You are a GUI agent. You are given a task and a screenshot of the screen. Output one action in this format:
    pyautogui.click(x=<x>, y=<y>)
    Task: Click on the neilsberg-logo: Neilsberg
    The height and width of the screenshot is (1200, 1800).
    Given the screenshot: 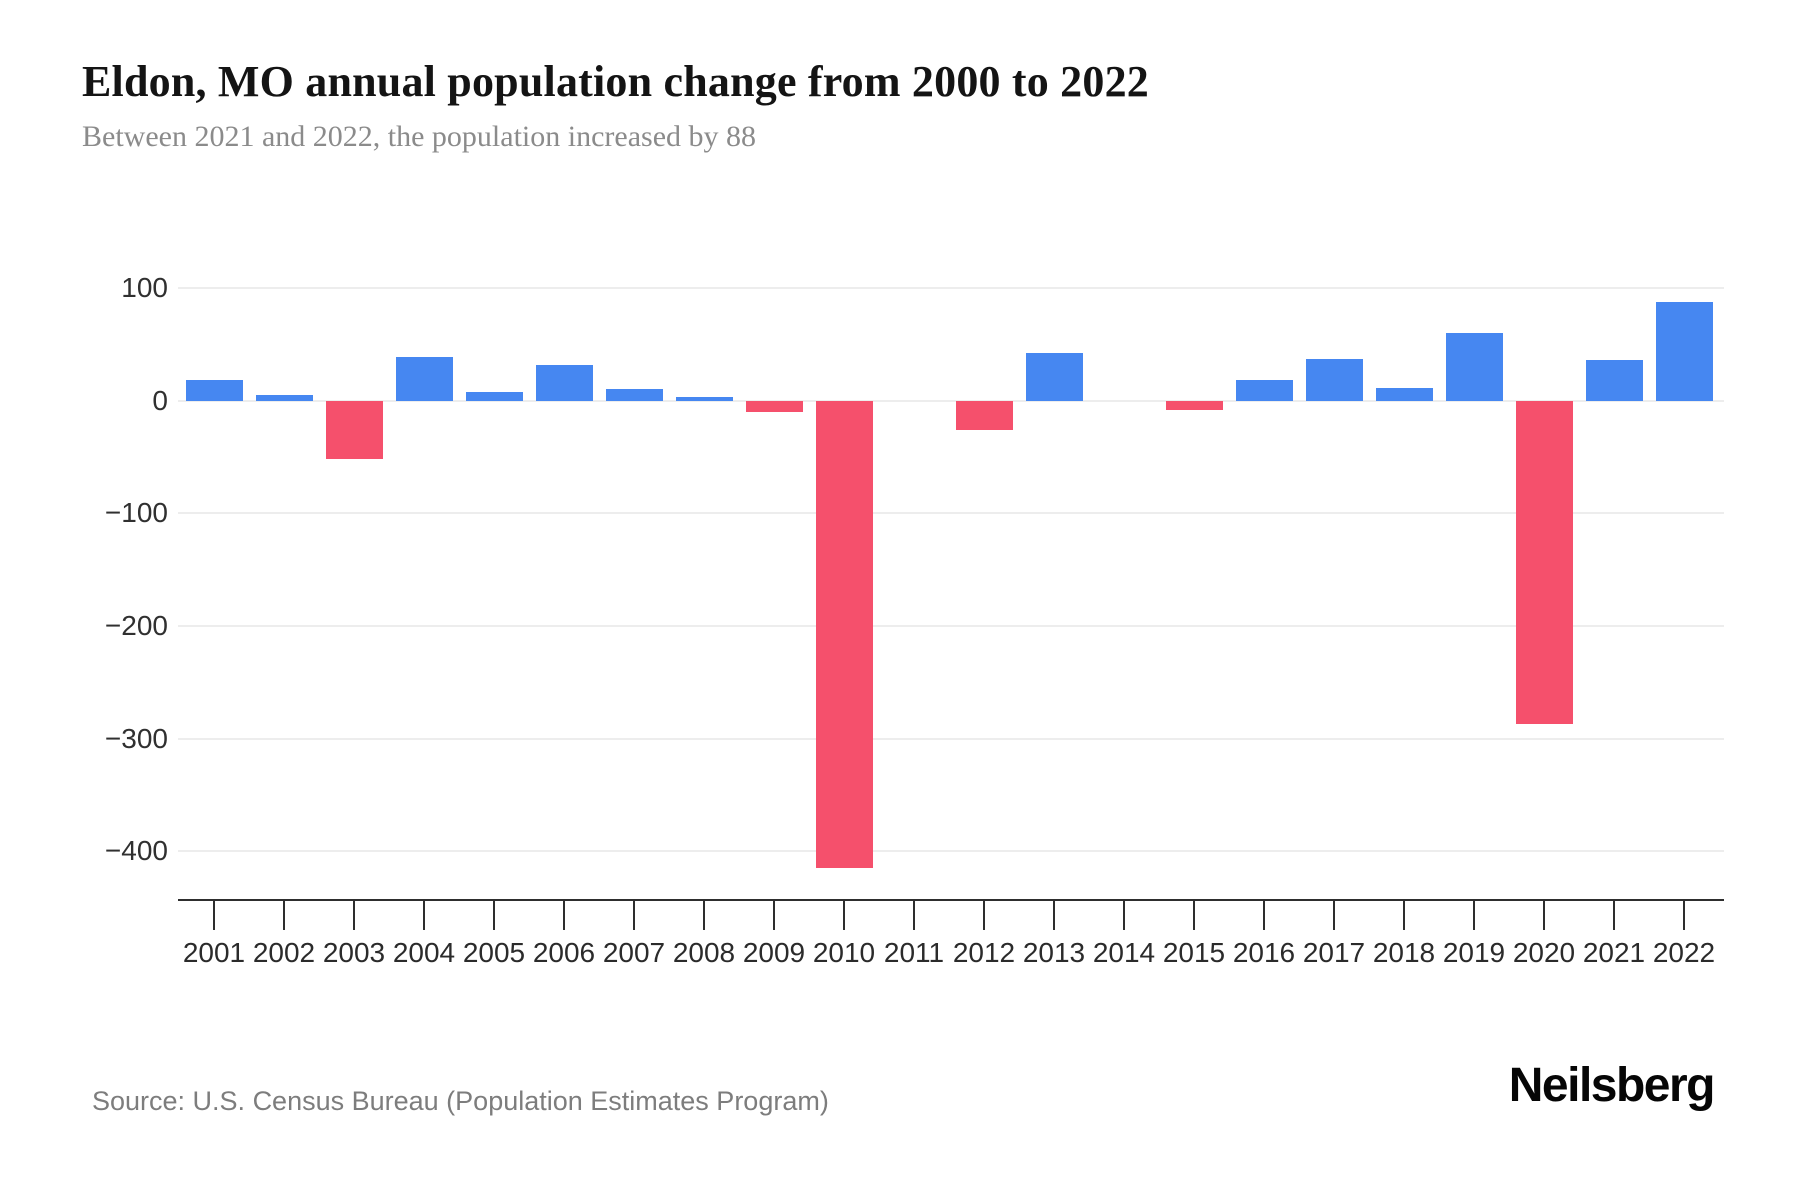 What is the action you would take?
    pyautogui.click(x=1612, y=1085)
    